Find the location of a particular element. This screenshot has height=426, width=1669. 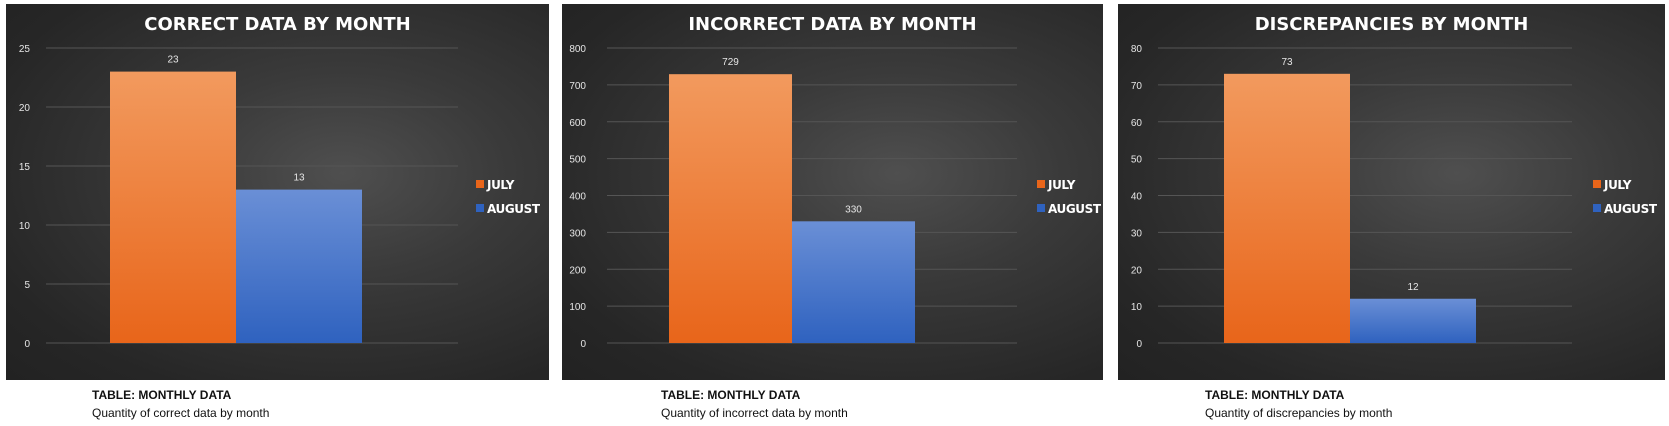

data-label: 12 is located at coordinates (1413, 287).